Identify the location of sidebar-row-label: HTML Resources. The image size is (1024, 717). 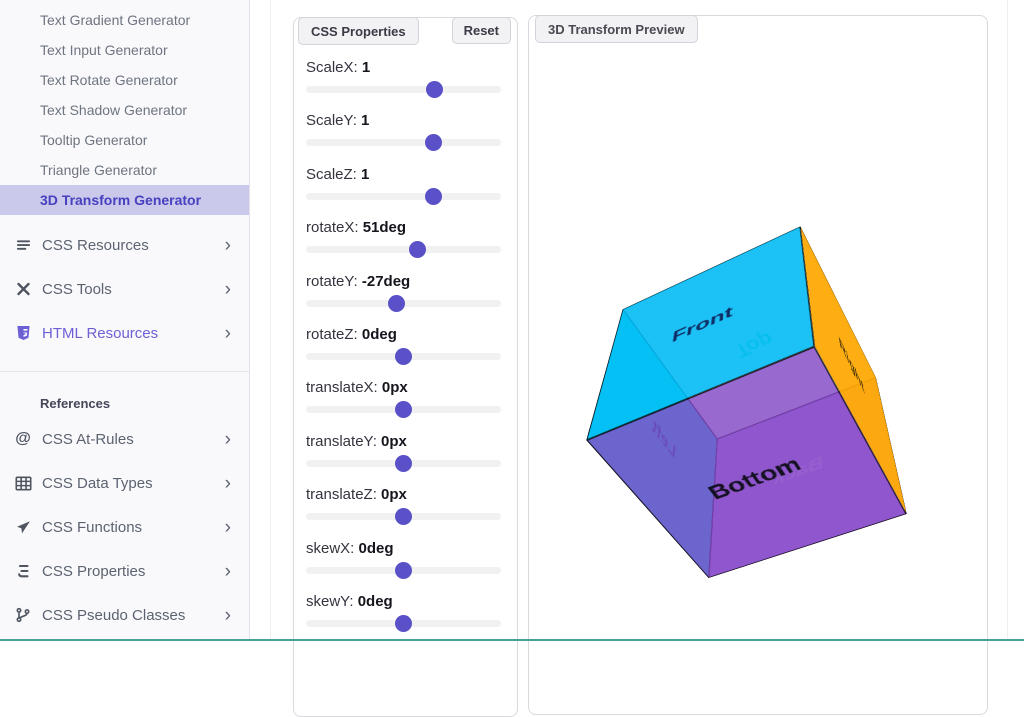
(133, 333).